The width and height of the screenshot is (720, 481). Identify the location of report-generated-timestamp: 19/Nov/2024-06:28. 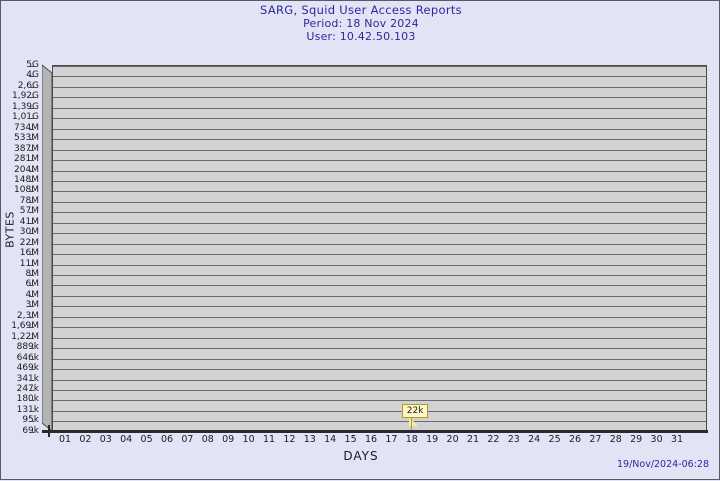
(662, 464).